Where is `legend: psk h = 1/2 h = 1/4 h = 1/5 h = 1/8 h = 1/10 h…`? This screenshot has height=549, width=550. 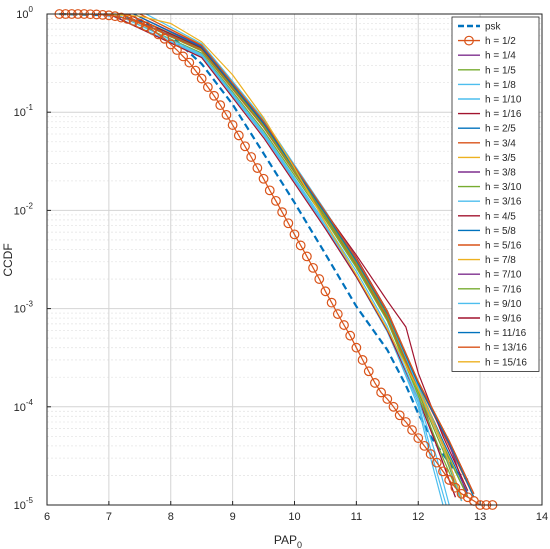
legend: psk h = 1/2 h = 1/4 h = 1/5 h = 1/8 h = 1/10 h… is located at coordinates (495, 194).